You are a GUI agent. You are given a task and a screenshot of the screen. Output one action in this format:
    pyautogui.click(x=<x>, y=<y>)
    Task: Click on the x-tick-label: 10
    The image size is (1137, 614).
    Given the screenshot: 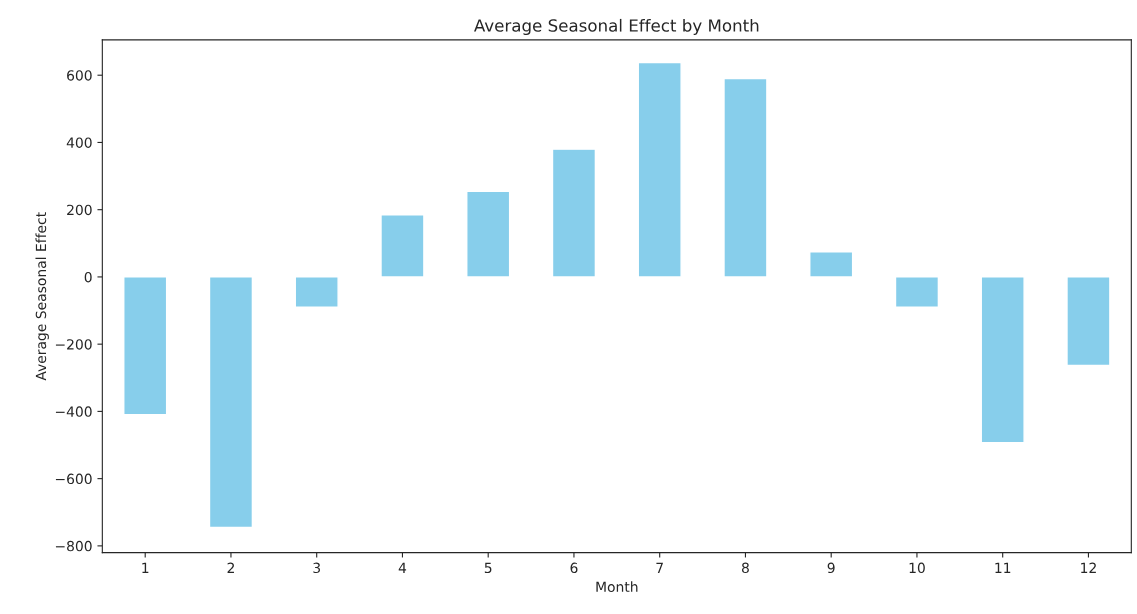 What is the action you would take?
    pyautogui.click(x=917, y=568)
    